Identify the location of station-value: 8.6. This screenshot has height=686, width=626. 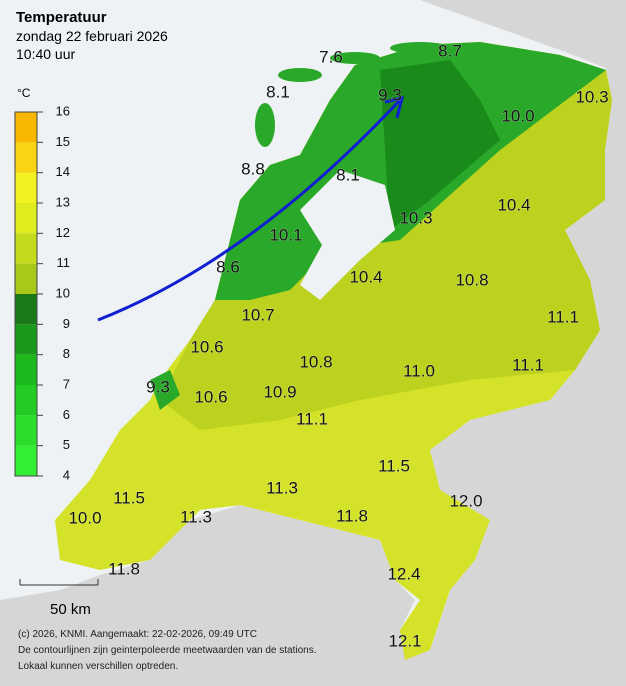
(228, 266).